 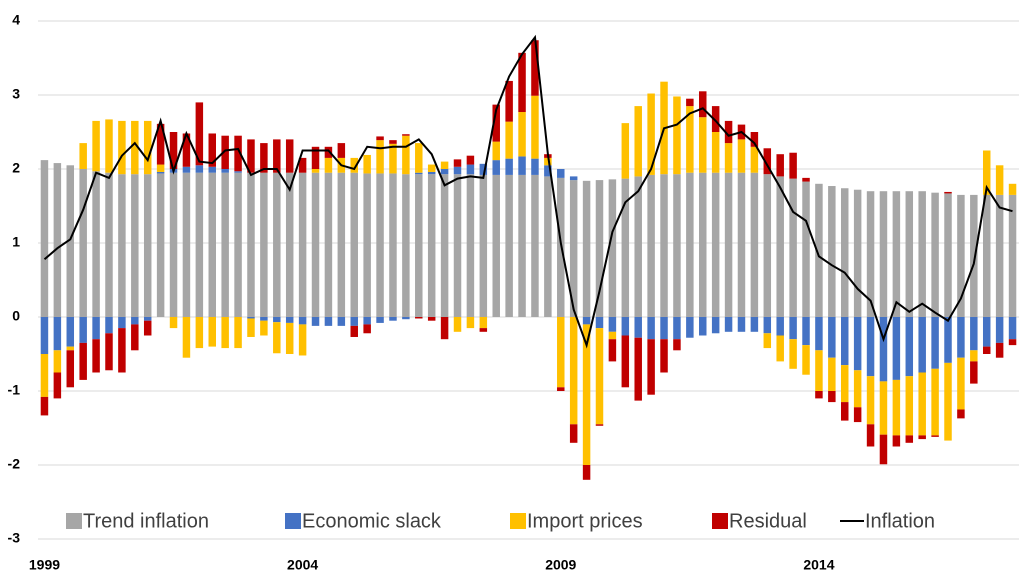 I want to click on legend-swatch, so click(x=293, y=521).